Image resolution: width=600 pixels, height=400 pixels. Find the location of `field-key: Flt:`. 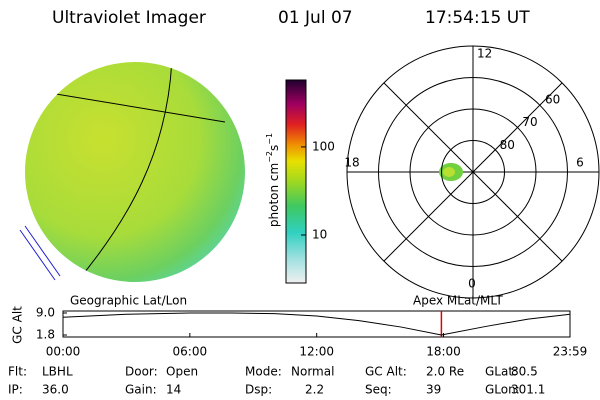

field-key: Flt: is located at coordinates (17, 372).